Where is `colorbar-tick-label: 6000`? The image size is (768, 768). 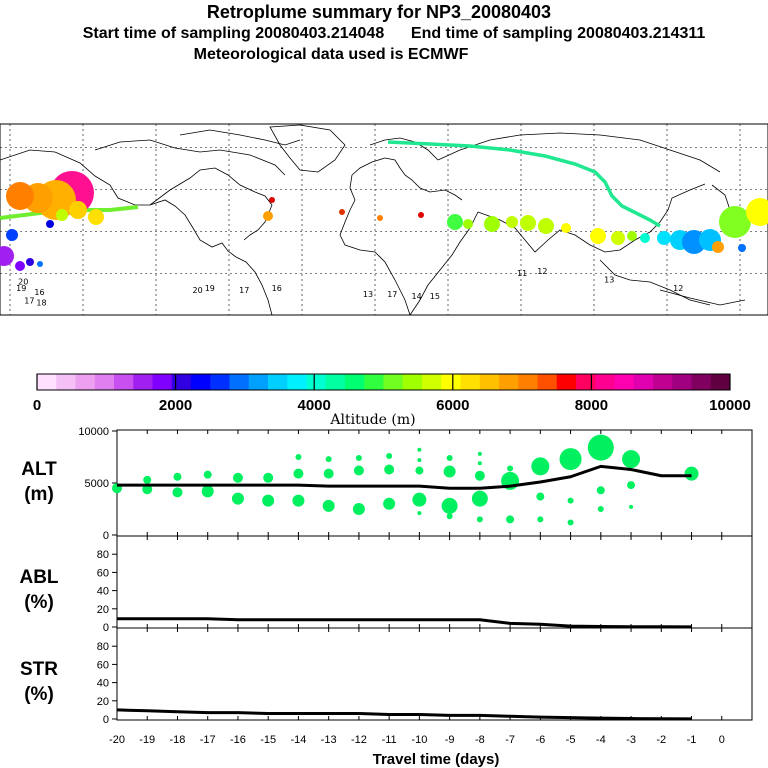 colorbar-tick-label: 6000 is located at coordinates (452, 405).